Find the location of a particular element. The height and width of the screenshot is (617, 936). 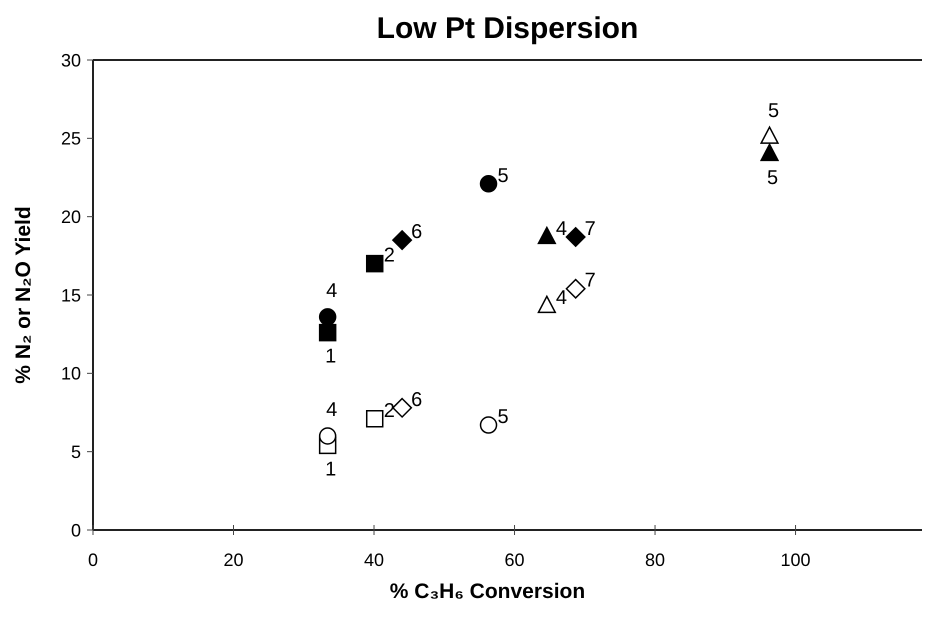

x-tick-label: 0 is located at coordinates (93, 560).